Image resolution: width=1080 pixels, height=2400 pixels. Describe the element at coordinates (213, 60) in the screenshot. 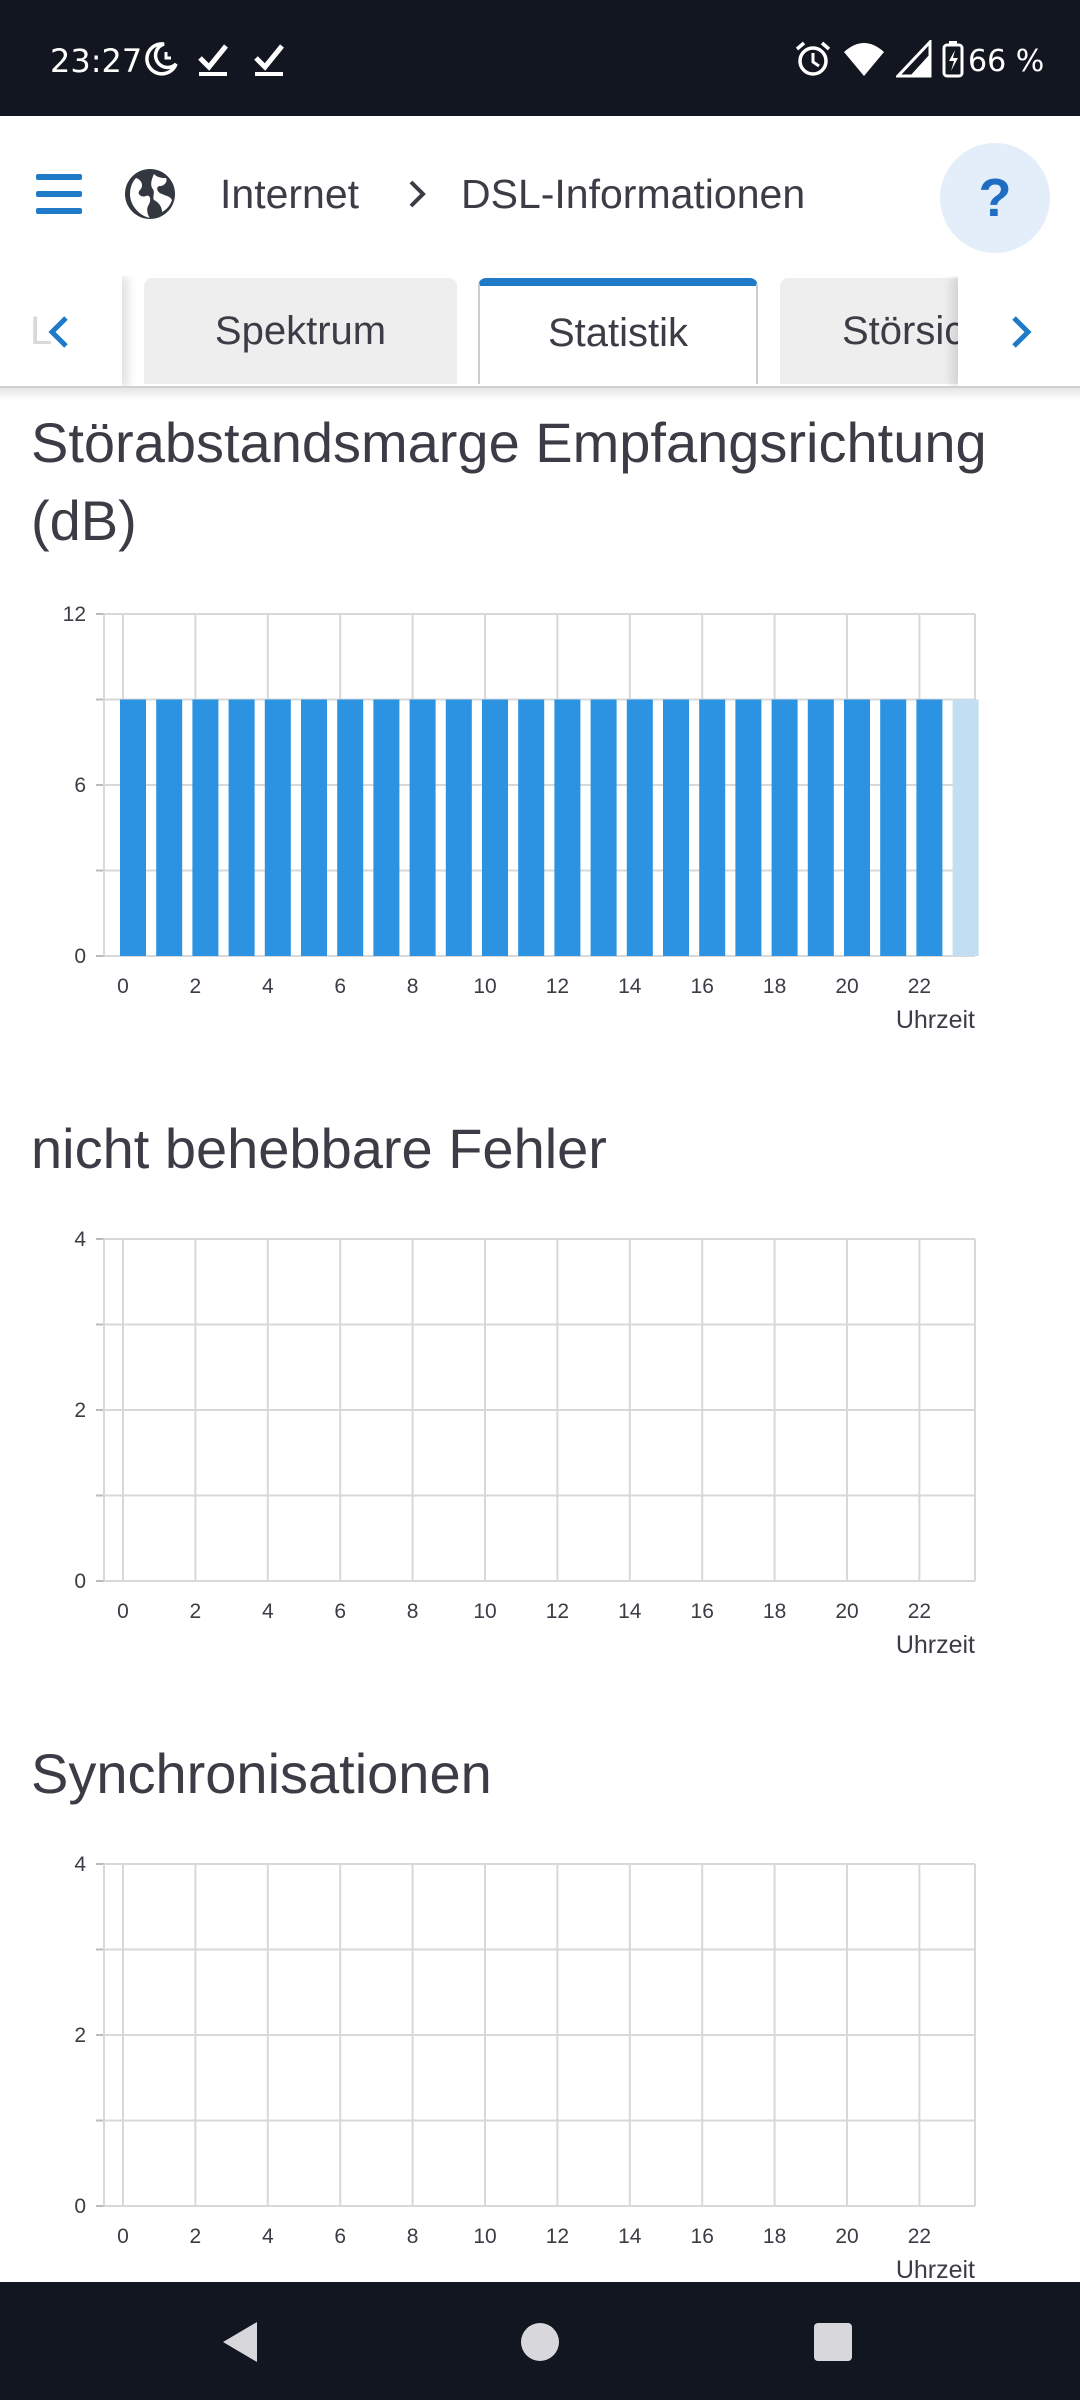

I see `check-icon` at that location.